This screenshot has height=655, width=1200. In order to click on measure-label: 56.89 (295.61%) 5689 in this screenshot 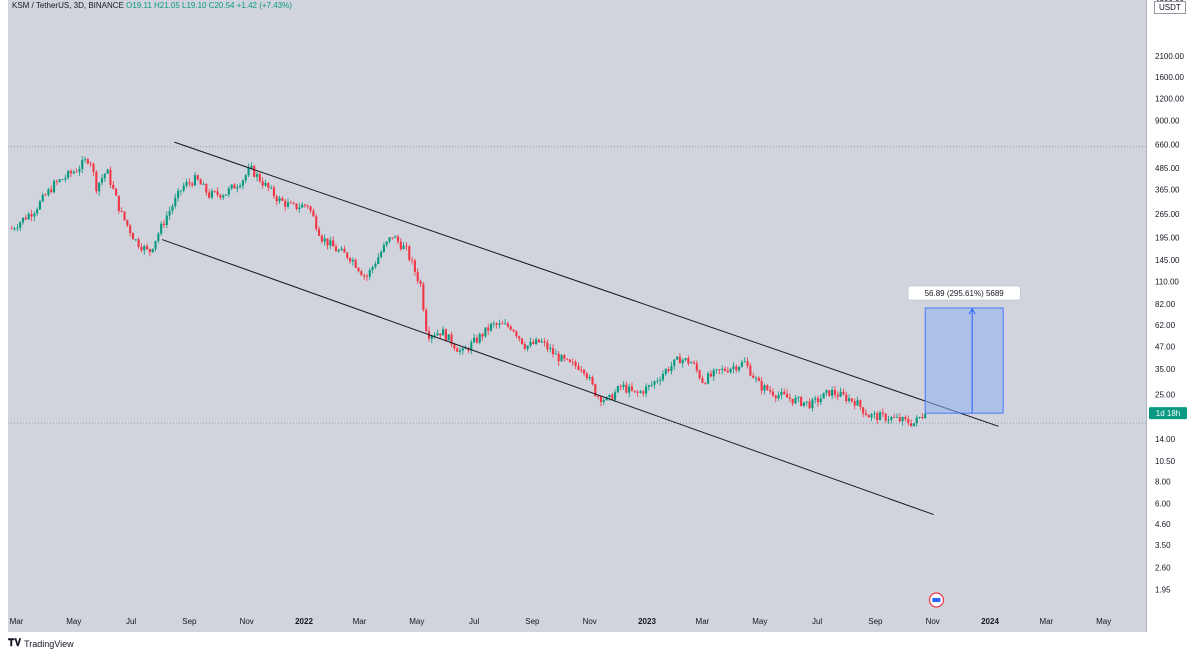, I will do `click(965, 293)`.